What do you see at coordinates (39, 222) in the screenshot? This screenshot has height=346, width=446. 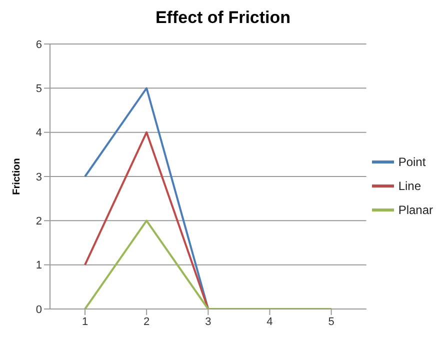 I see `y-tick-label: 2` at bounding box center [39, 222].